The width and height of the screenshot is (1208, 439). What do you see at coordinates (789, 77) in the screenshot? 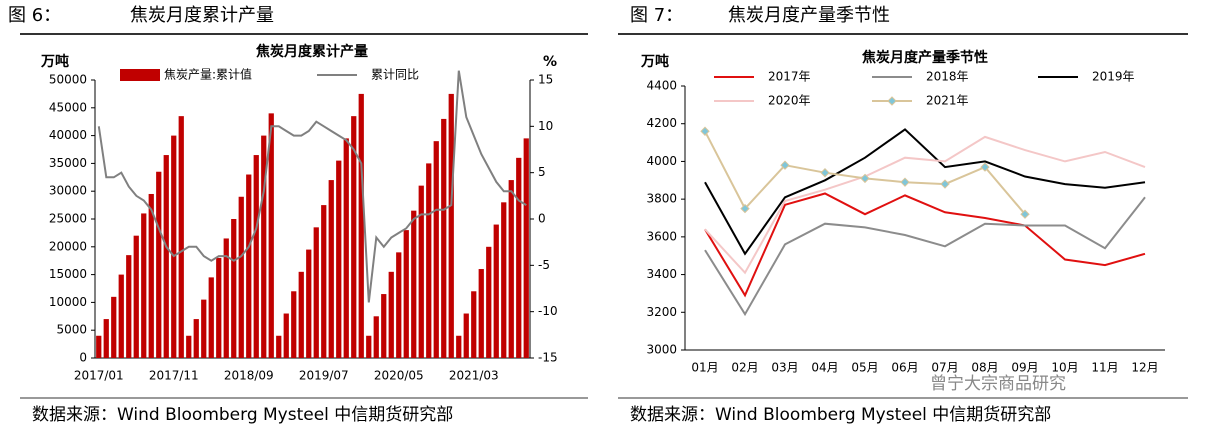
I see `legend-label: 2017年` at bounding box center [789, 77].